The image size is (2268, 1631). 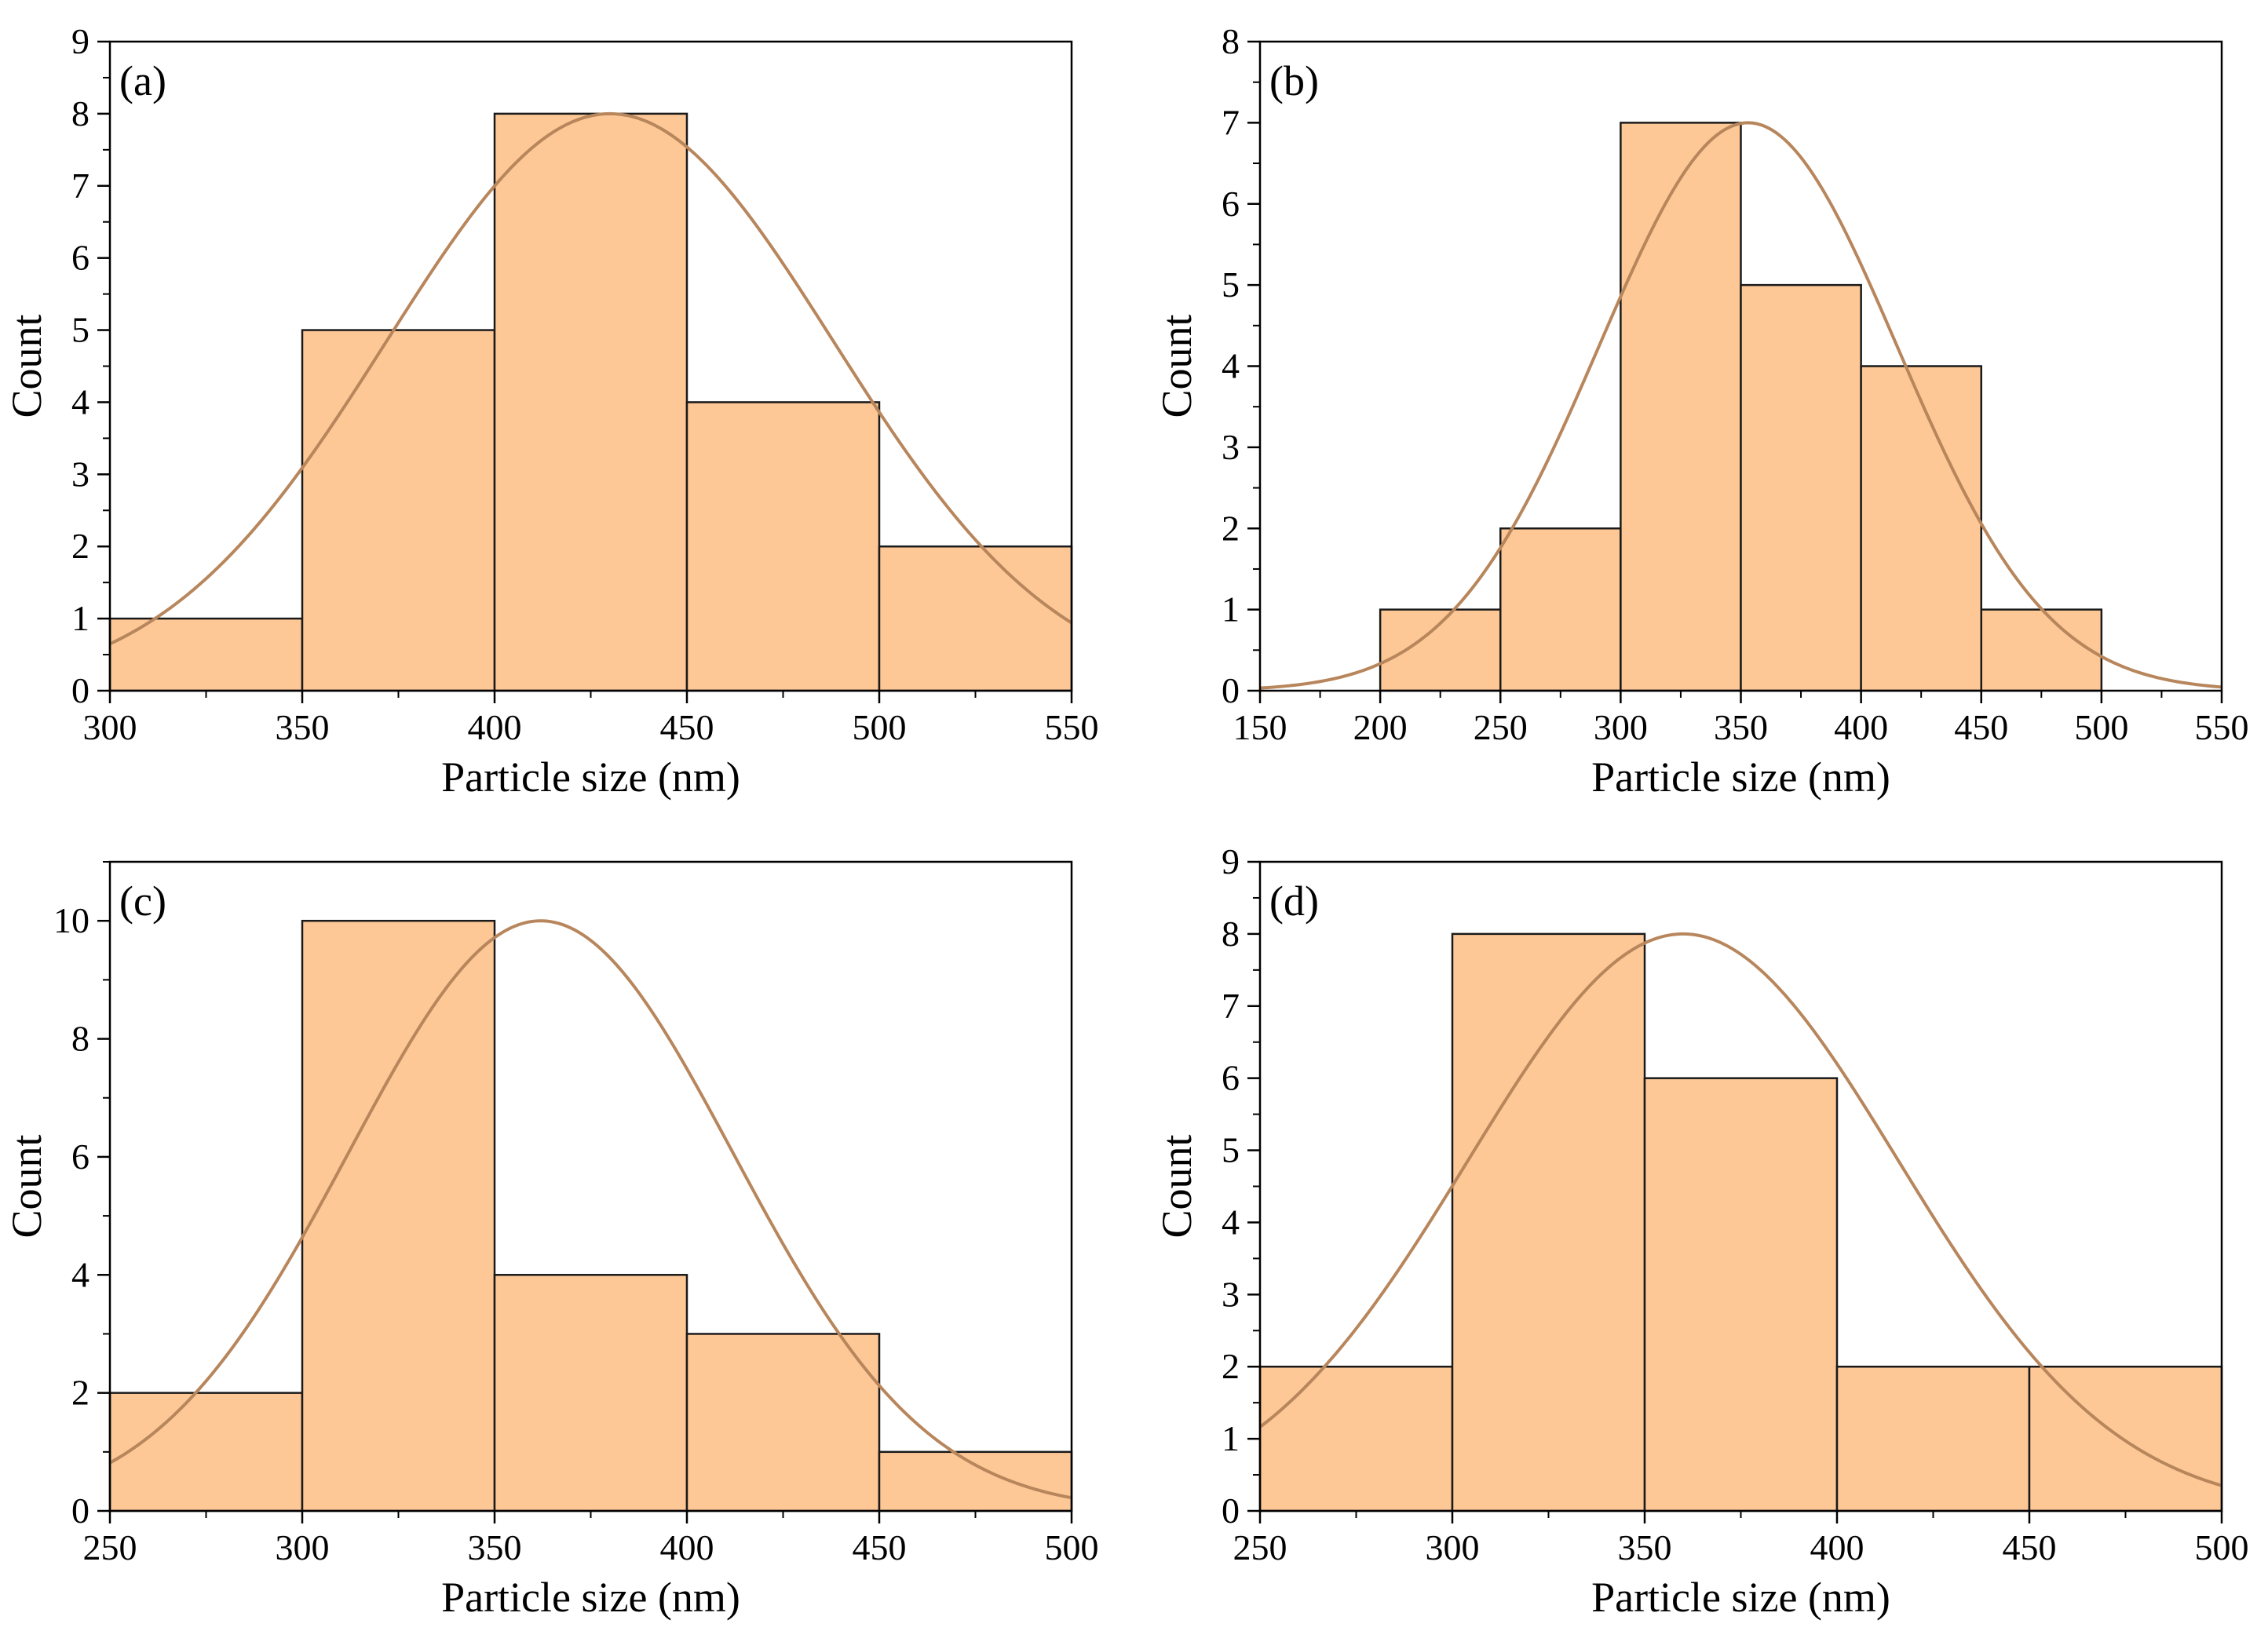 What do you see at coordinates (1294, 901) in the screenshot?
I see `panel-label: (d)` at bounding box center [1294, 901].